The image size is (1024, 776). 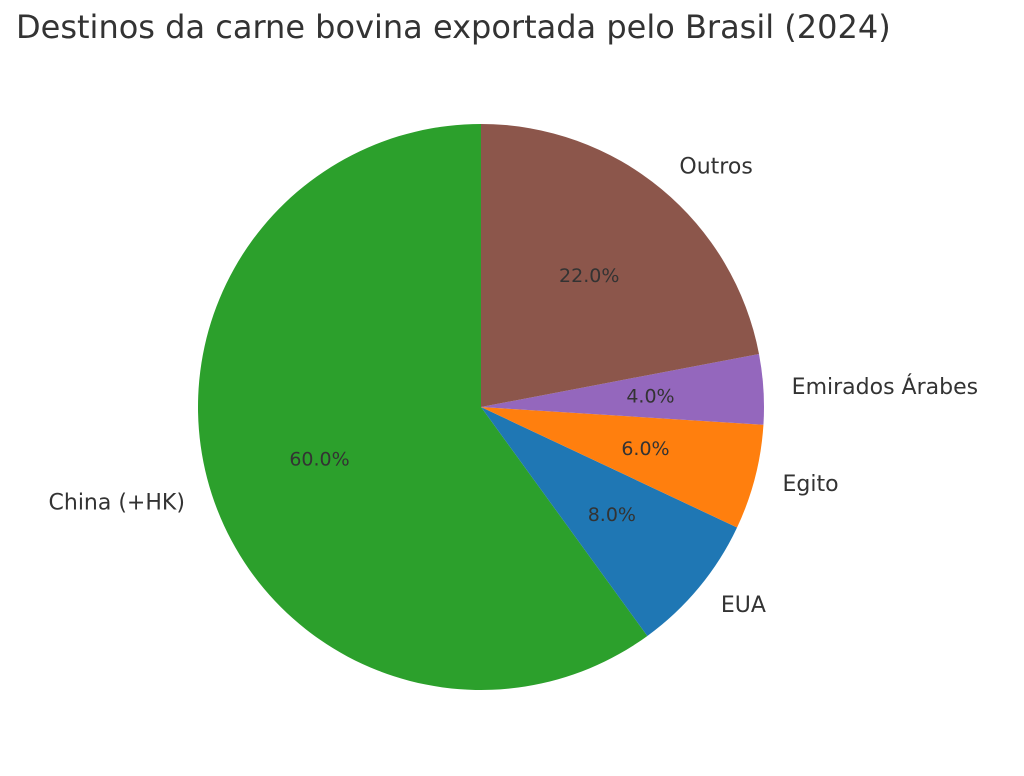 What do you see at coordinates (117, 503) in the screenshot?
I see `slice-label-china-hk: China (+HK)` at bounding box center [117, 503].